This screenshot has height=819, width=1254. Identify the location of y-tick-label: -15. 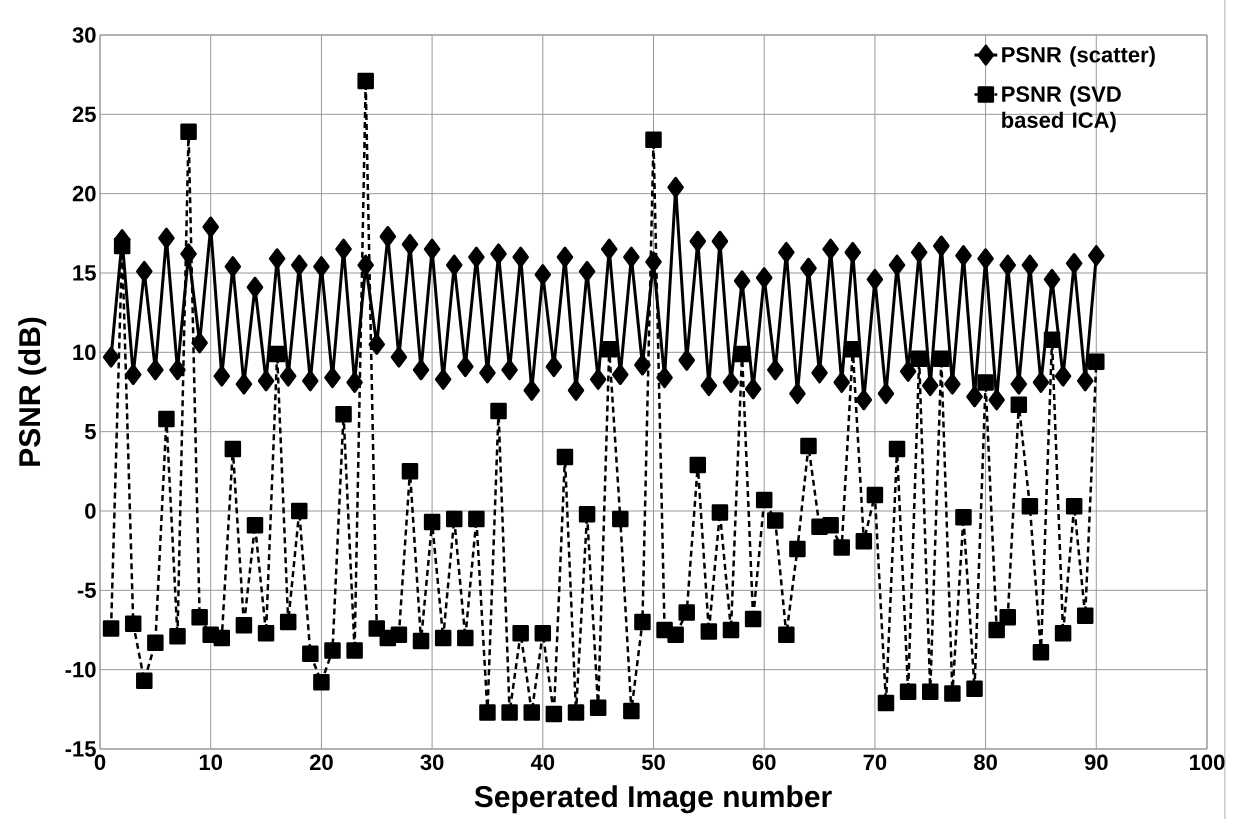
(80, 749).